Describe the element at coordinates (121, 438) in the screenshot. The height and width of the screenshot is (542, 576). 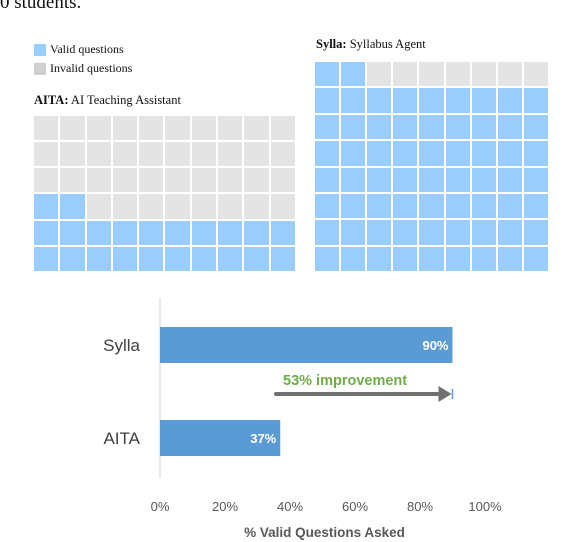
I see `category-label-aita: AITA` at that location.